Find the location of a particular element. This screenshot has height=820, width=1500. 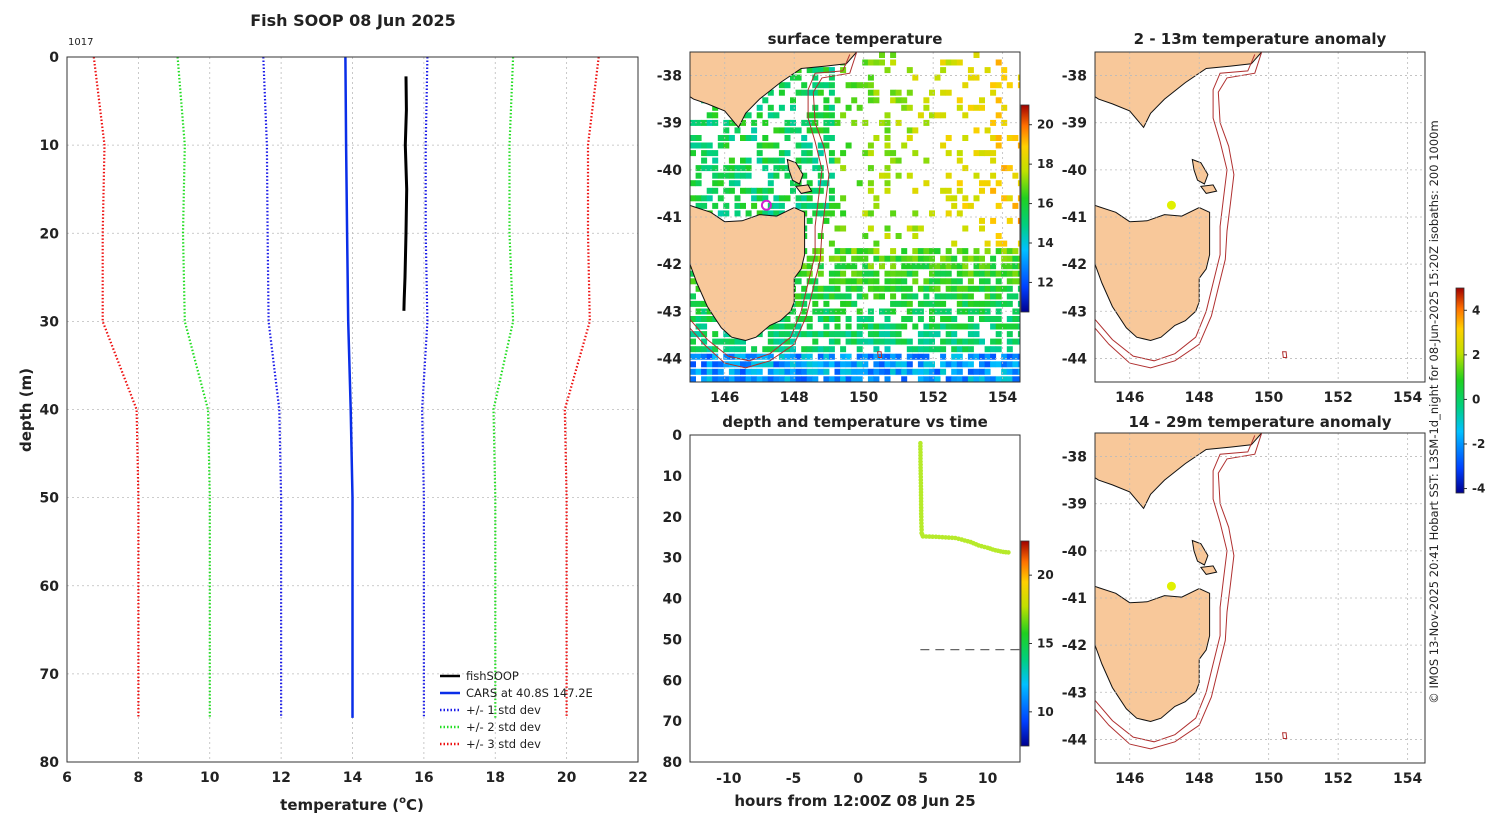

mainland-victoria is located at coordinates (1179, 471).